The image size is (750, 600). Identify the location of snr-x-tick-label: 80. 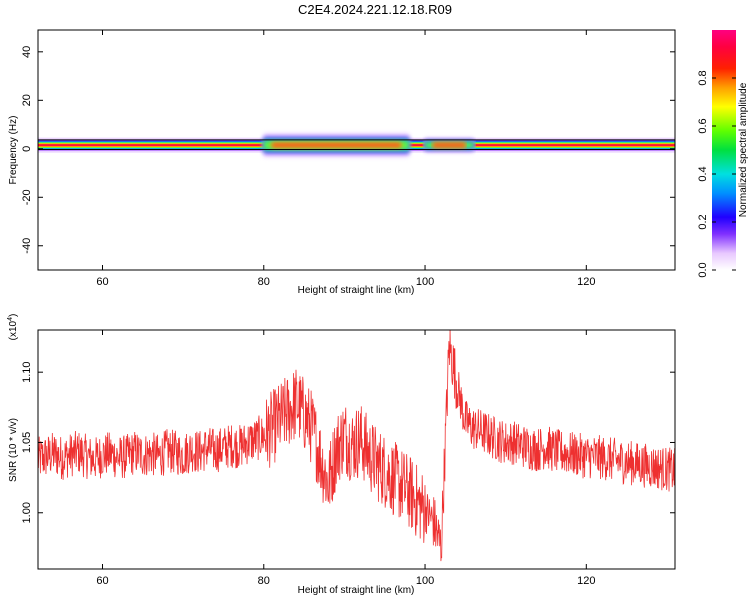
(264, 581).